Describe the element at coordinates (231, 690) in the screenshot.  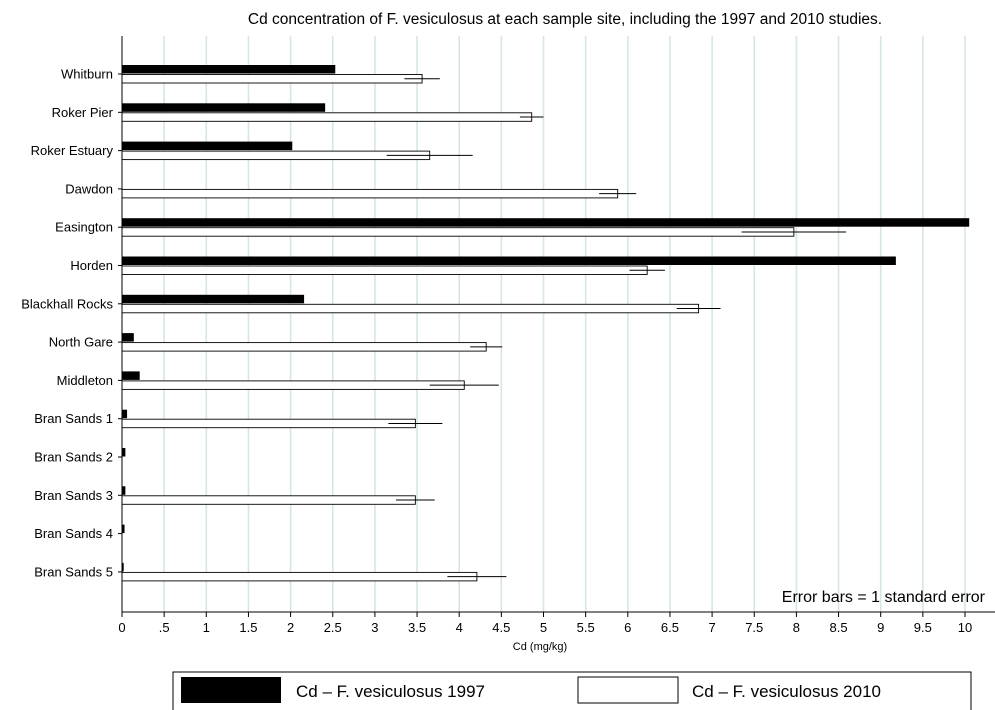
I see `legend-swatch-1997` at that location.